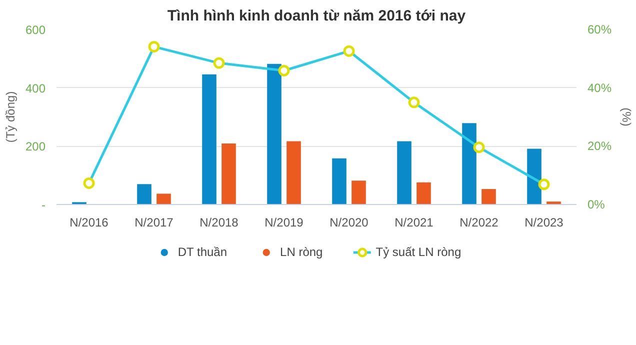 The width and height of the screenshot is (636, 345). Describe the element at coordinates (597, 205) in the screenshot. I see `y2-tick-label: 0%` at that location.